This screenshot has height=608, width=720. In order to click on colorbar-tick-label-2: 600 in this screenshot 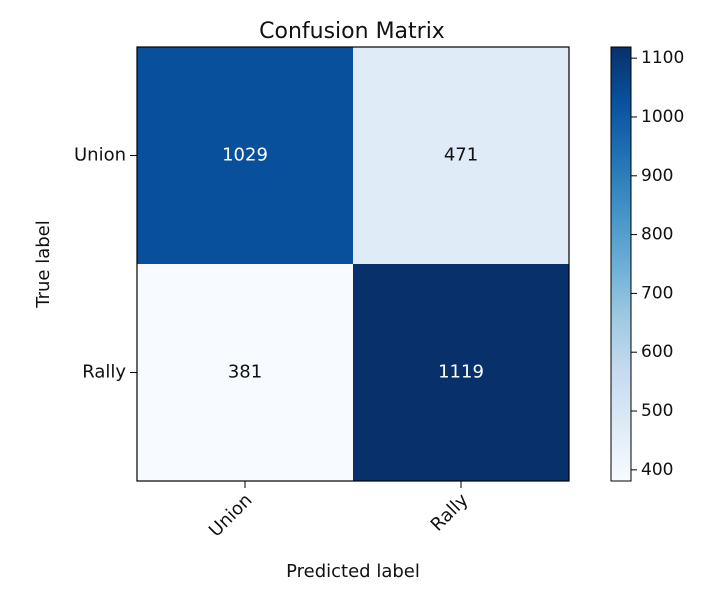, I will do `click(657, 352)`.